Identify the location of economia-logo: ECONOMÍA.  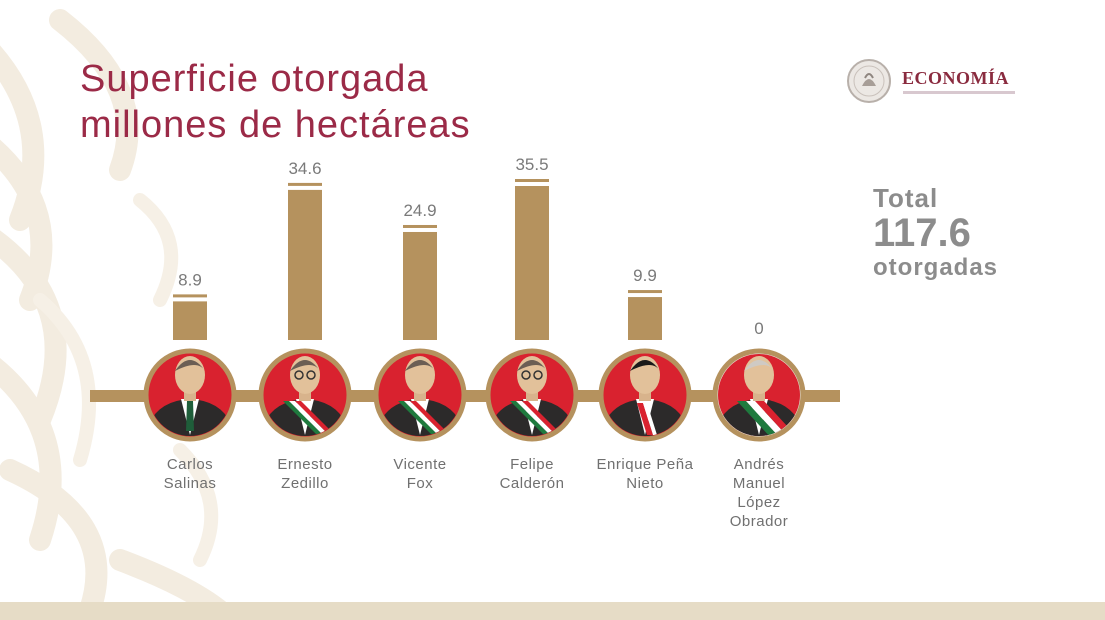
(941, 83).